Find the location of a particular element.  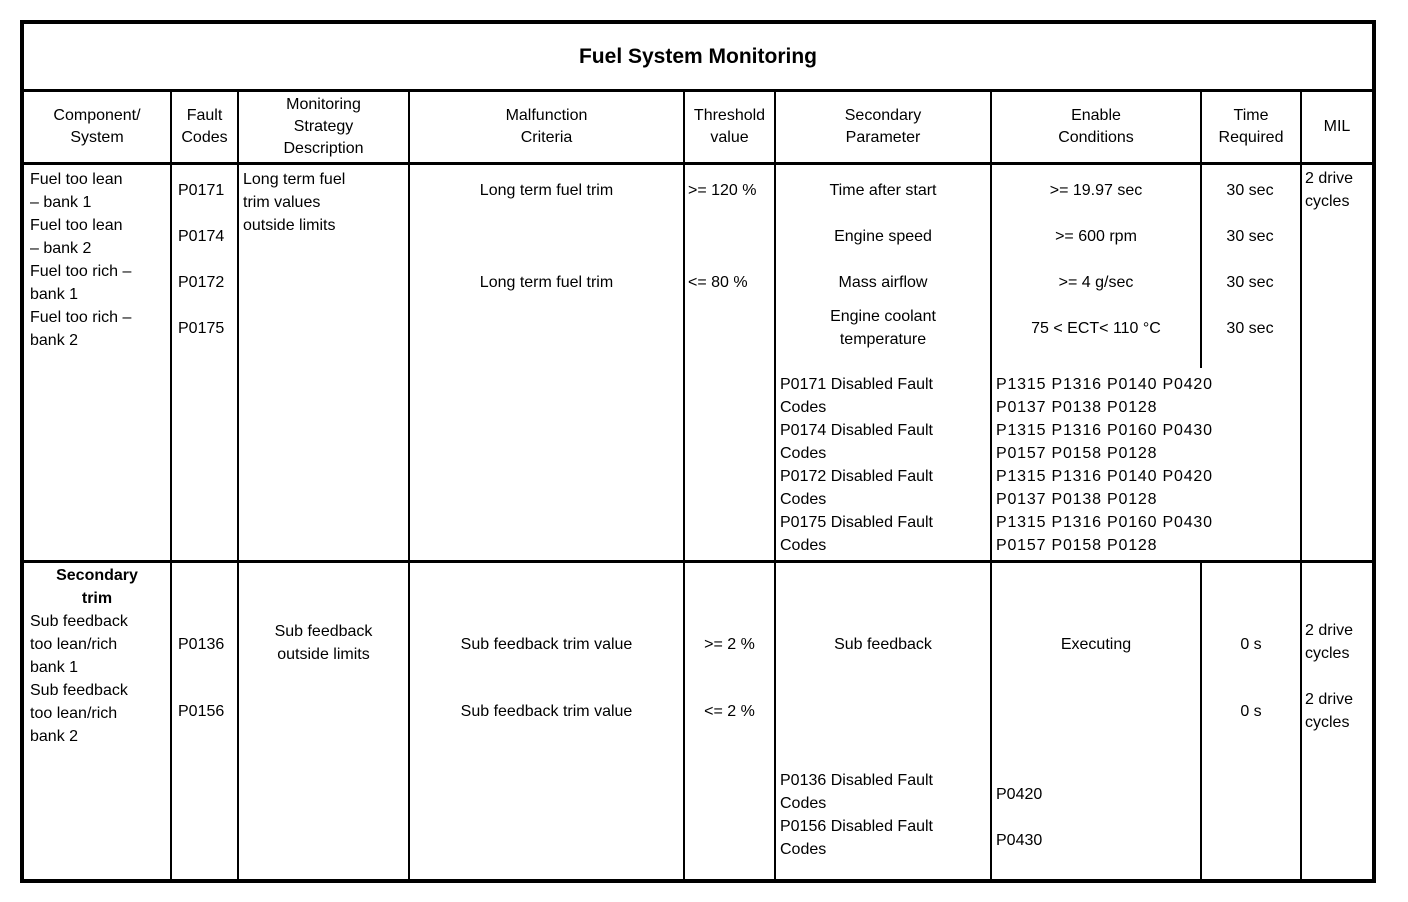

threshold-value: >= 2 % is located at coordinates (729, 644).